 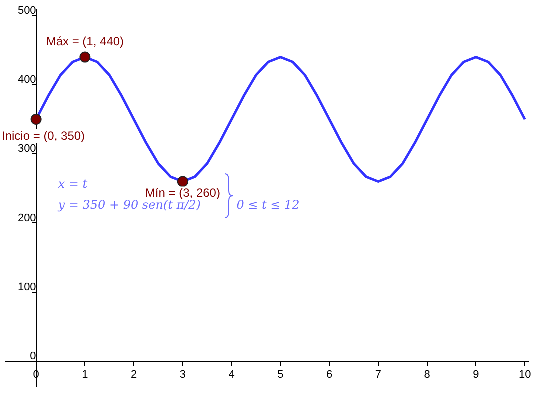 I want to click on y-tick-label: 100, so click(x=27, y=287).